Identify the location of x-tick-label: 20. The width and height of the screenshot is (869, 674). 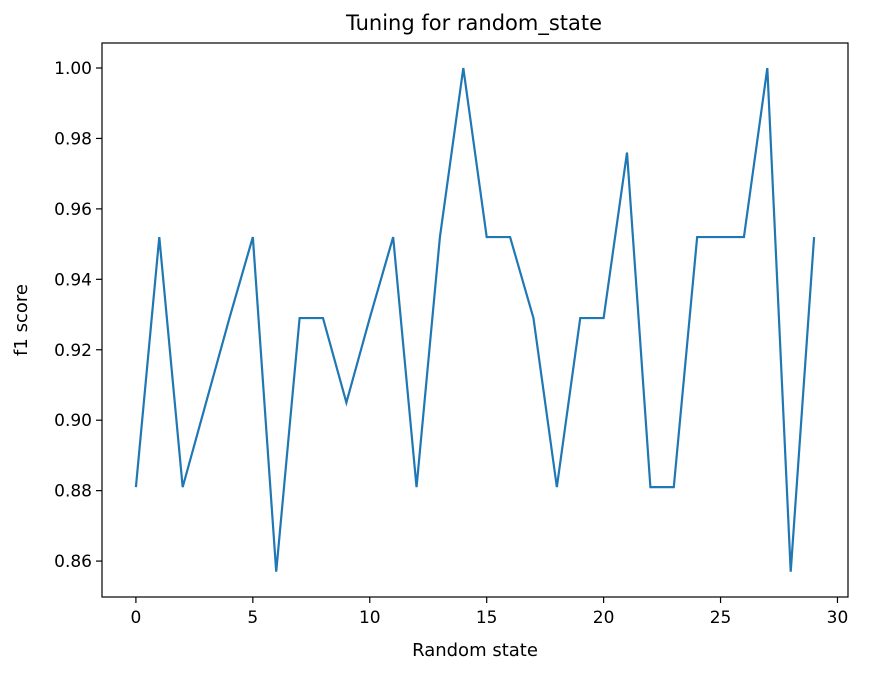
(604, 618).